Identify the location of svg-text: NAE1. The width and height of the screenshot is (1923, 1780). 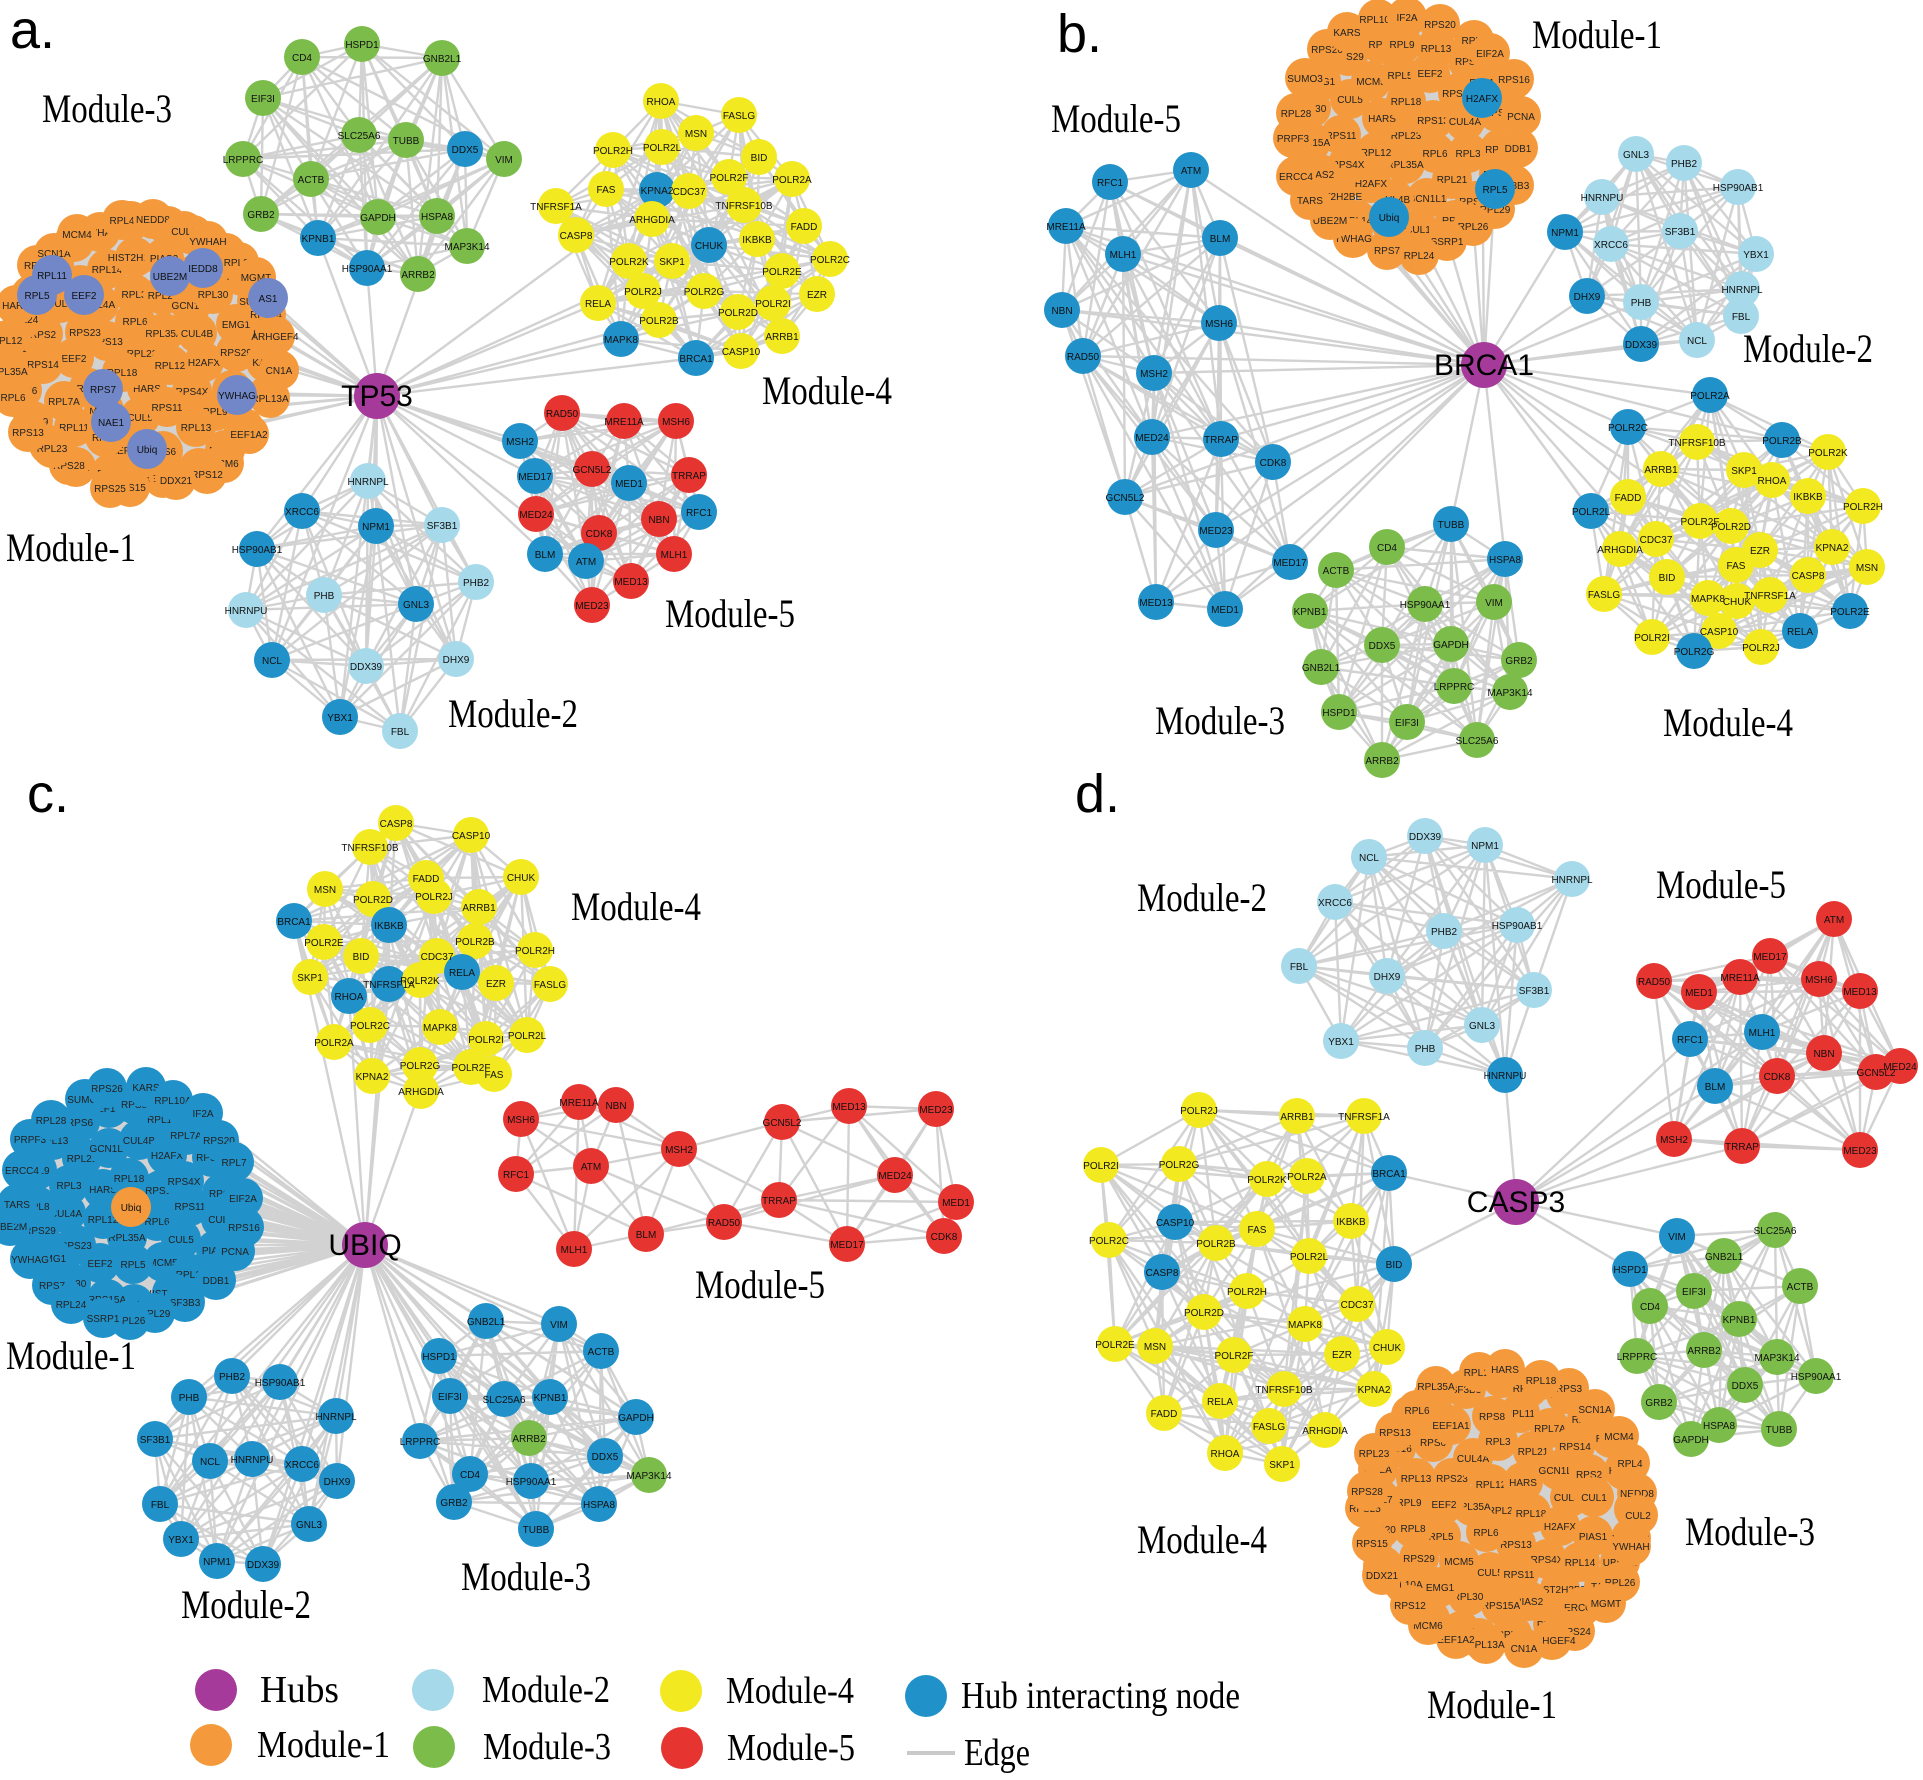
(111, 423).